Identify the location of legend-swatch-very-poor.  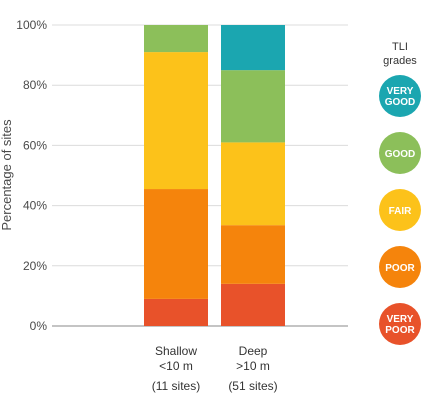
(400, 324).